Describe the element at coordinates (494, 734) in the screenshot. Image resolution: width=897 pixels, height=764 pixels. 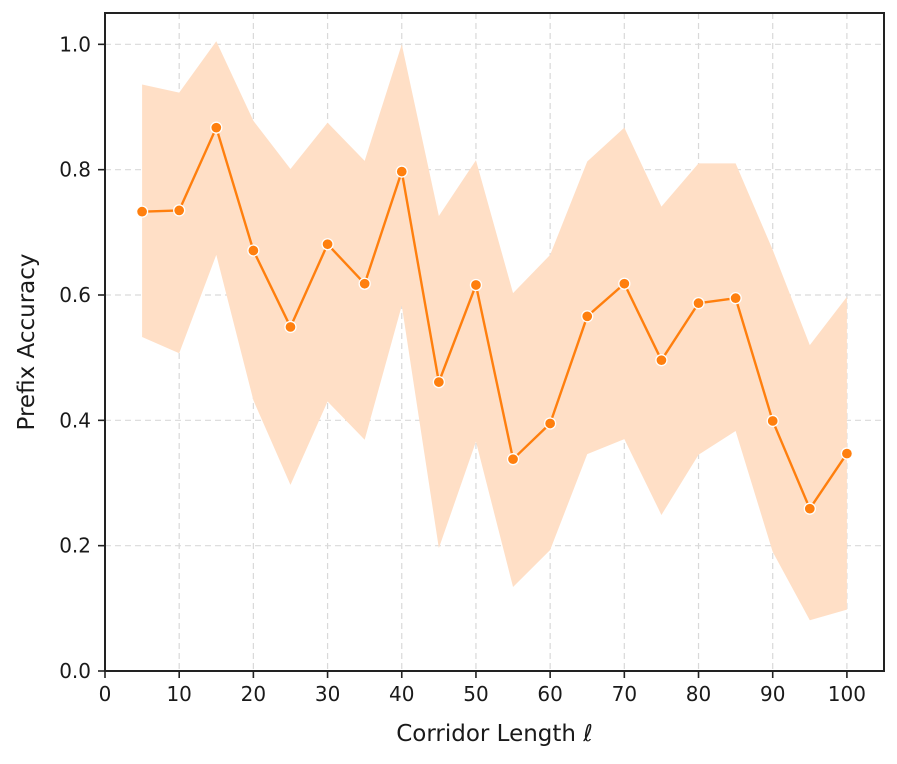
I see `x-axis-label: Corridor Length ℓ` at that location.